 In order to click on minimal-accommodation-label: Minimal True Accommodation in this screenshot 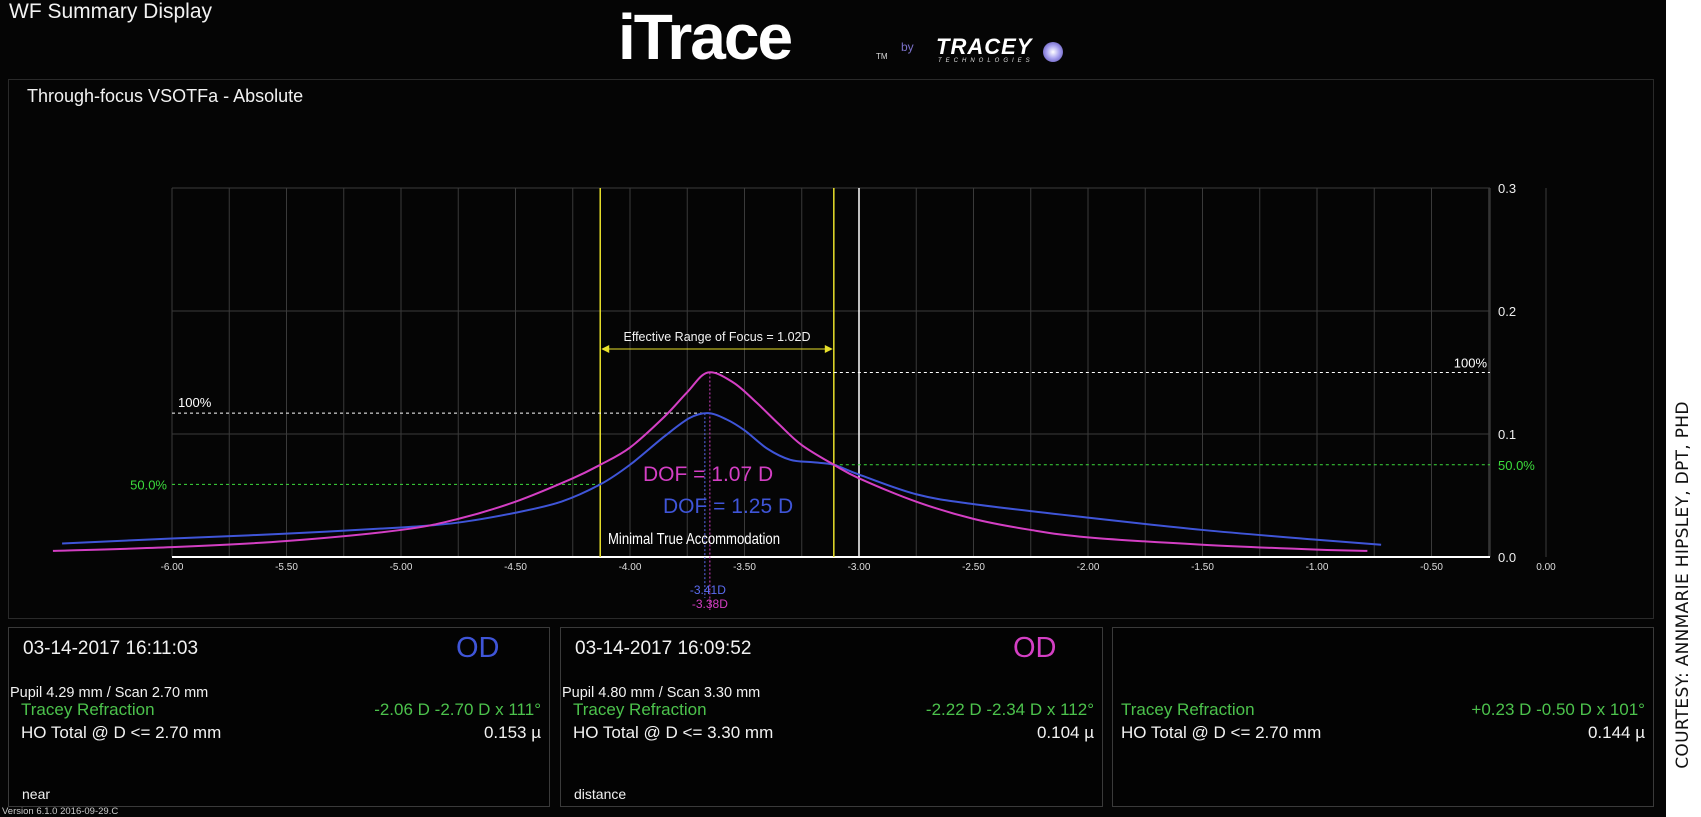, I will do `click(694, 539)`.